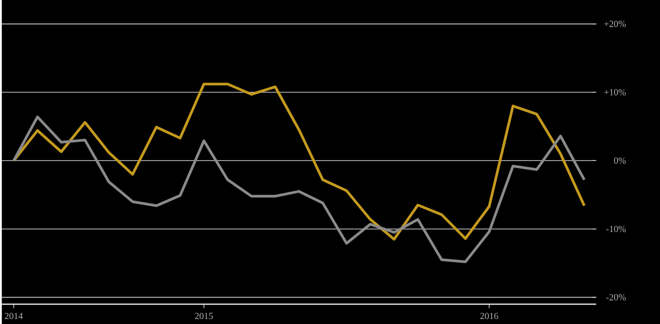  Describe the element at coordinates (620, 160) in the screenshot. I see `y-tick-label: 0%` at that location.